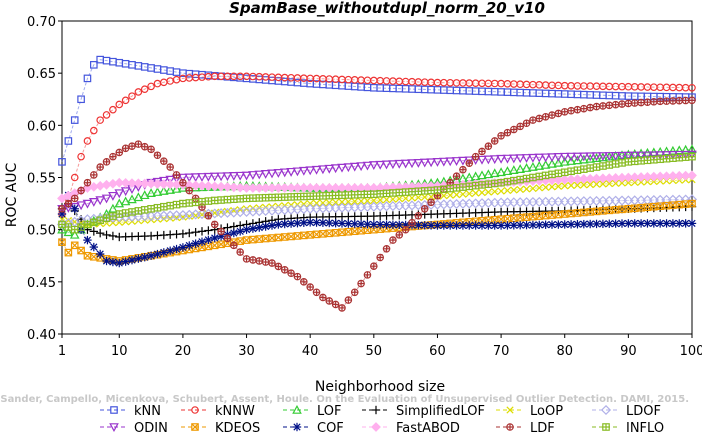  I want to click on y-axis-label: ROC AUC, so click(12, 194).